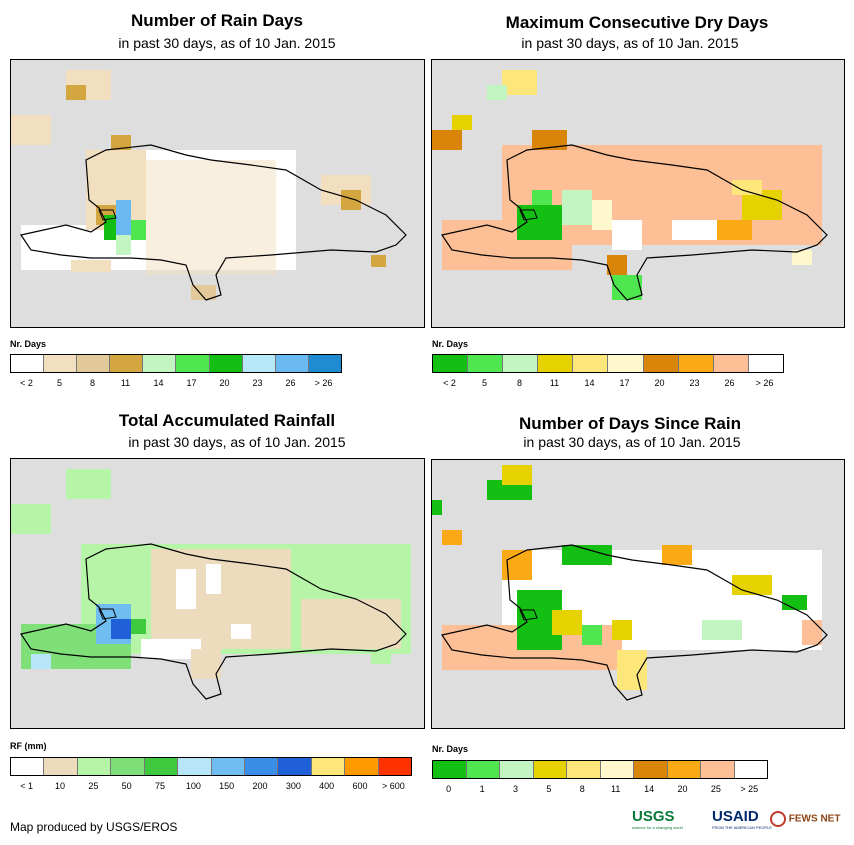  Describe the element at coordinates (630, 43) in the screenshot. I see `panel-subtitle-dry-days: in past 30 days, as of 10 Jan. 2015` at that location.